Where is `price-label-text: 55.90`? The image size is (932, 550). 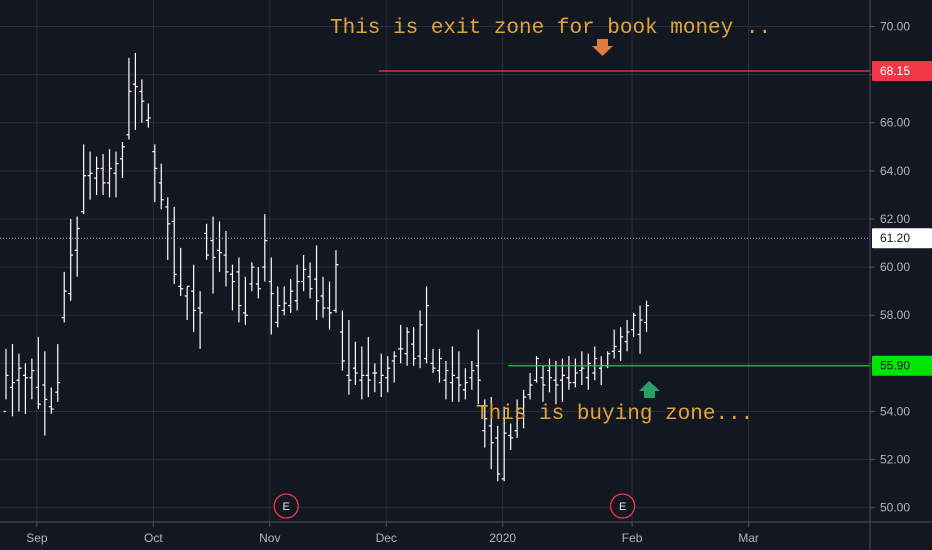 price-label-text: 55.90 is located at coordinates (895, 366).